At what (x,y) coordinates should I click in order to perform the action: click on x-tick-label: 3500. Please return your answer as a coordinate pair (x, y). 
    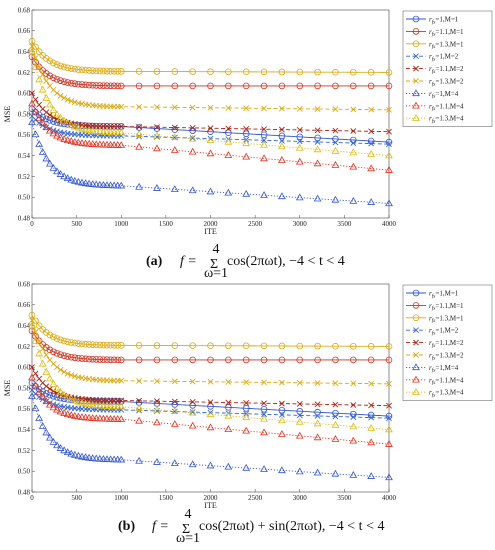
    Looking at the image, I should click on (344, 224).